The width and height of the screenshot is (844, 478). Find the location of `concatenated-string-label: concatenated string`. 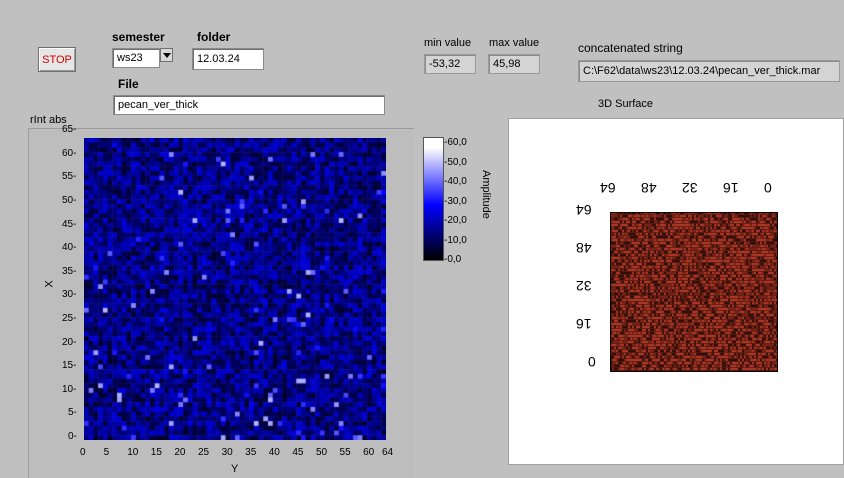

concatenated-string-label: concatenated string is located at coordinates (630, 48).